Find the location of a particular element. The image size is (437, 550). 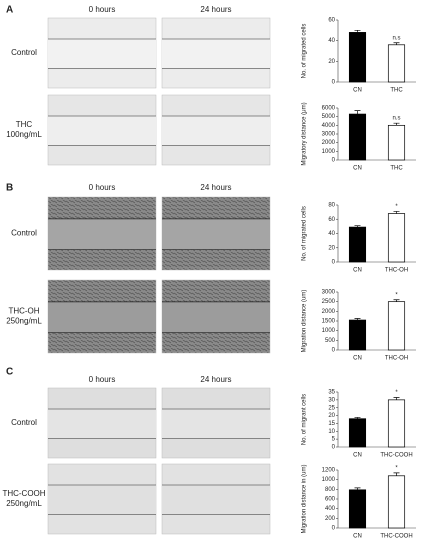

y-tick-label: 6000 is located at coordinates (329, 109).